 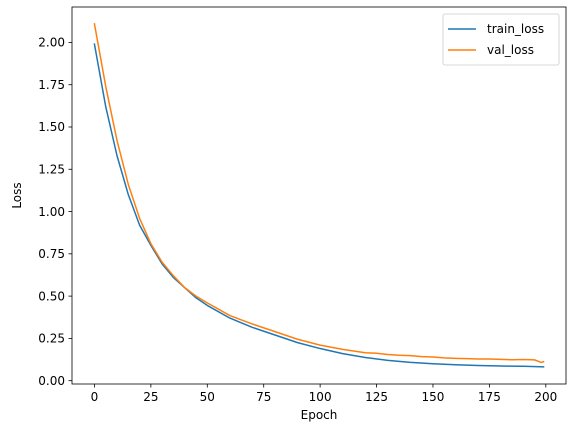 I want to click on y-tick-label: 1.00, so click(x=51, y=212).